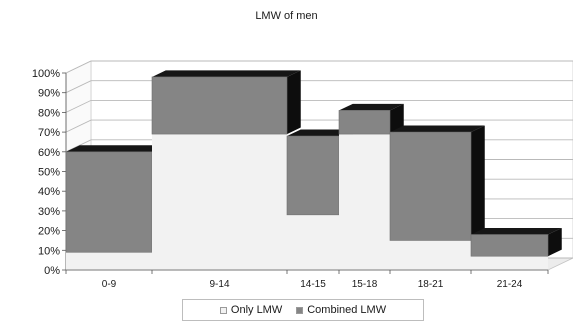  I want to click on x-tick-label: 14-15, so click(313, 284).